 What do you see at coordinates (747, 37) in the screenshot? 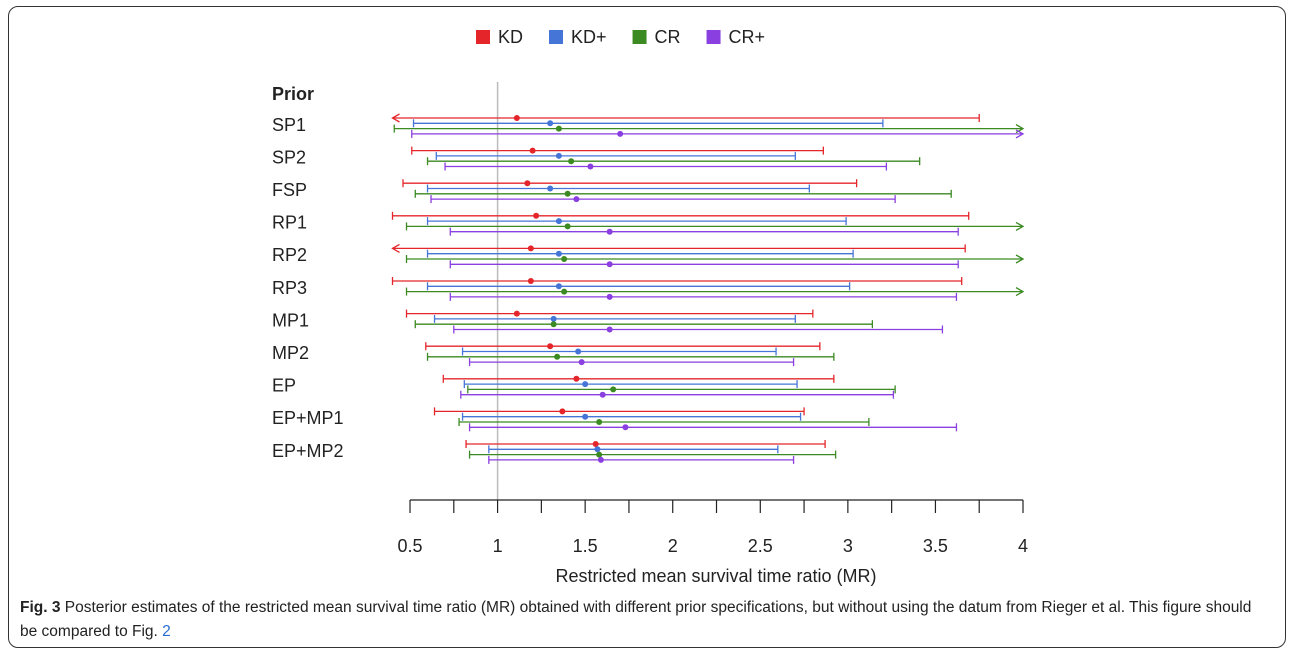
I see `legend-label: CR+` at bounding box center [747, 37].